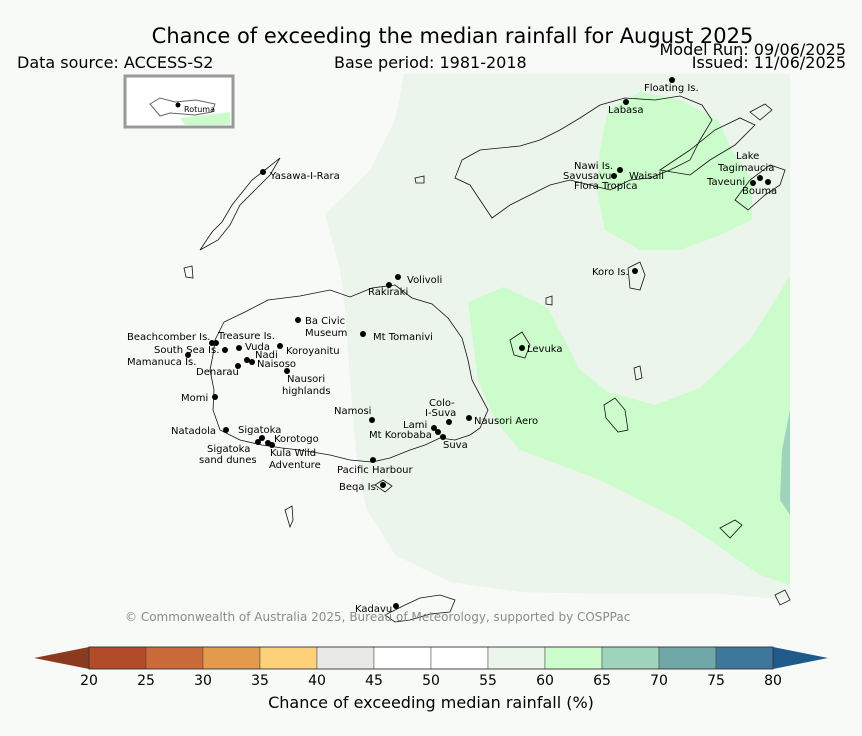  I want to click on label-levuka: Levuka, so click(545, 349).